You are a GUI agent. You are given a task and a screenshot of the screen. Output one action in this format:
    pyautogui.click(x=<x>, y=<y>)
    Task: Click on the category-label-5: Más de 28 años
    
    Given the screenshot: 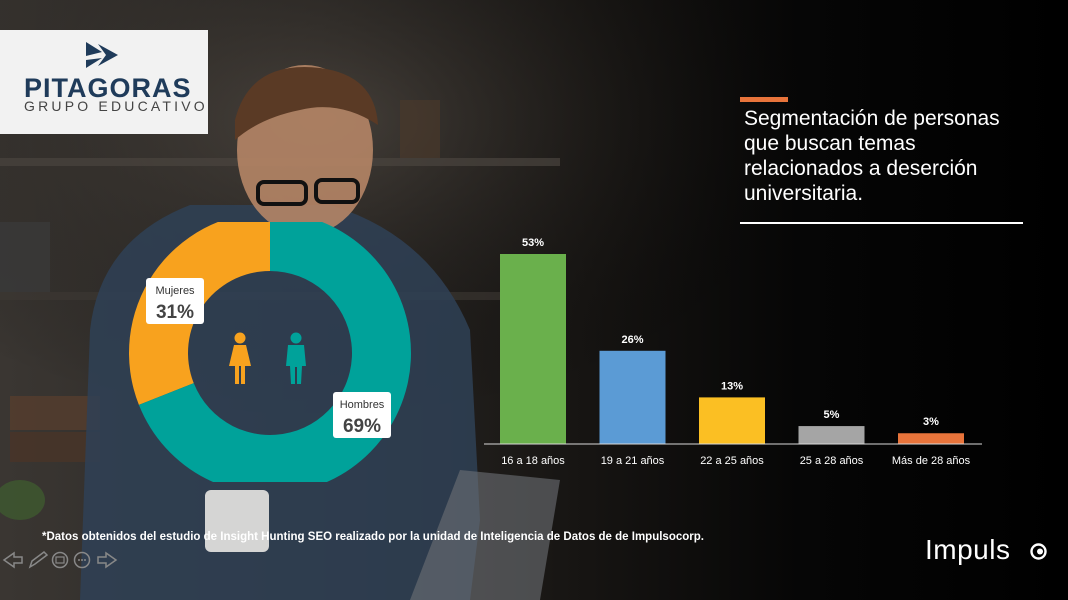 What is the action you would take?
    pyautogui.click(x=931, y=461)
    